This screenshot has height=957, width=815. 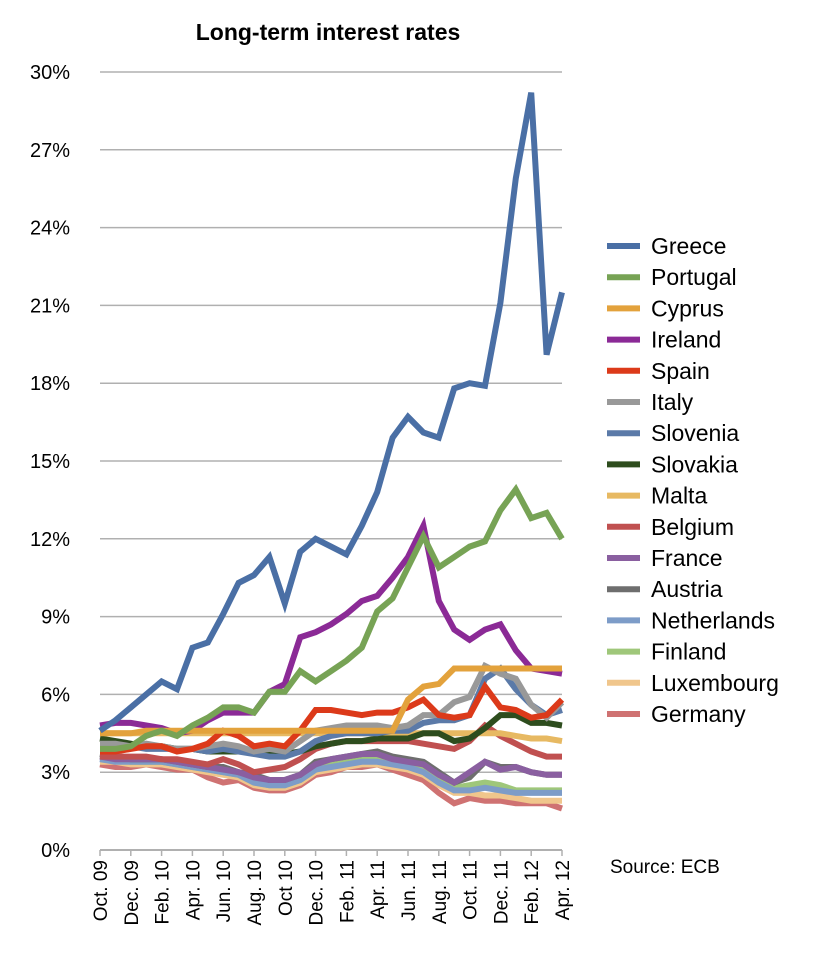 I want to click on series-line-cyprus, so click(x=331, y=701).